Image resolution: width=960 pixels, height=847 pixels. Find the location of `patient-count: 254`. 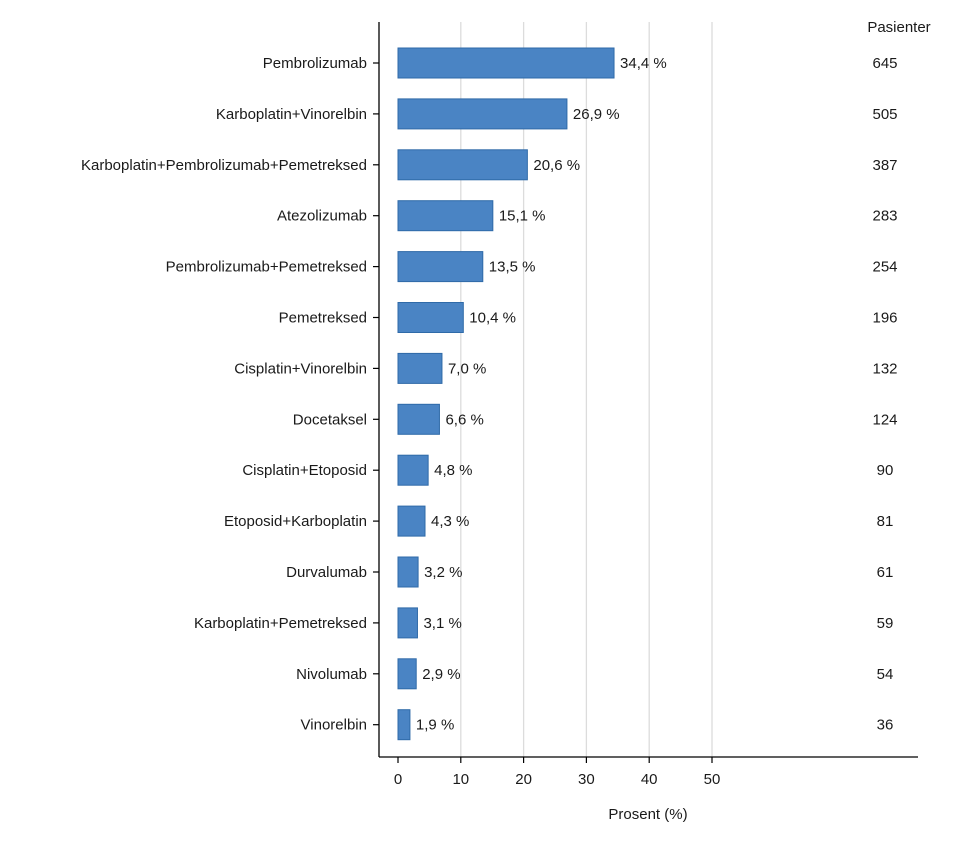

patient-count: 254 is located at coordinates (884, 267).